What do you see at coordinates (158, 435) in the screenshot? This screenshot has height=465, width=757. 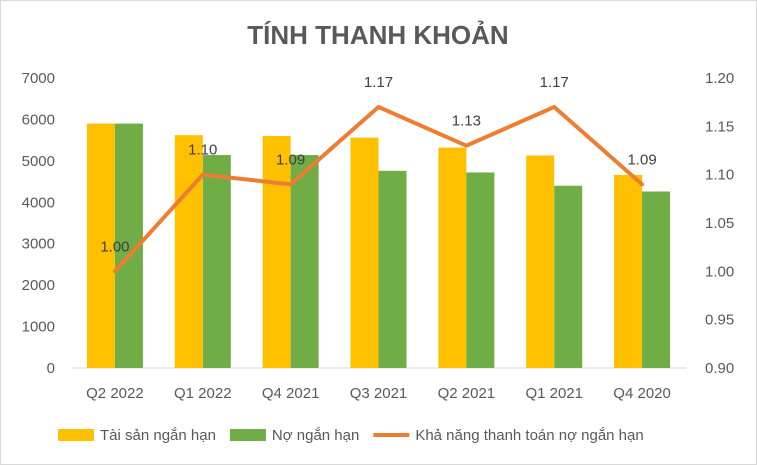 I see `legend-label: Tài sản ngắn hạn` at bounding box center [158, 435].